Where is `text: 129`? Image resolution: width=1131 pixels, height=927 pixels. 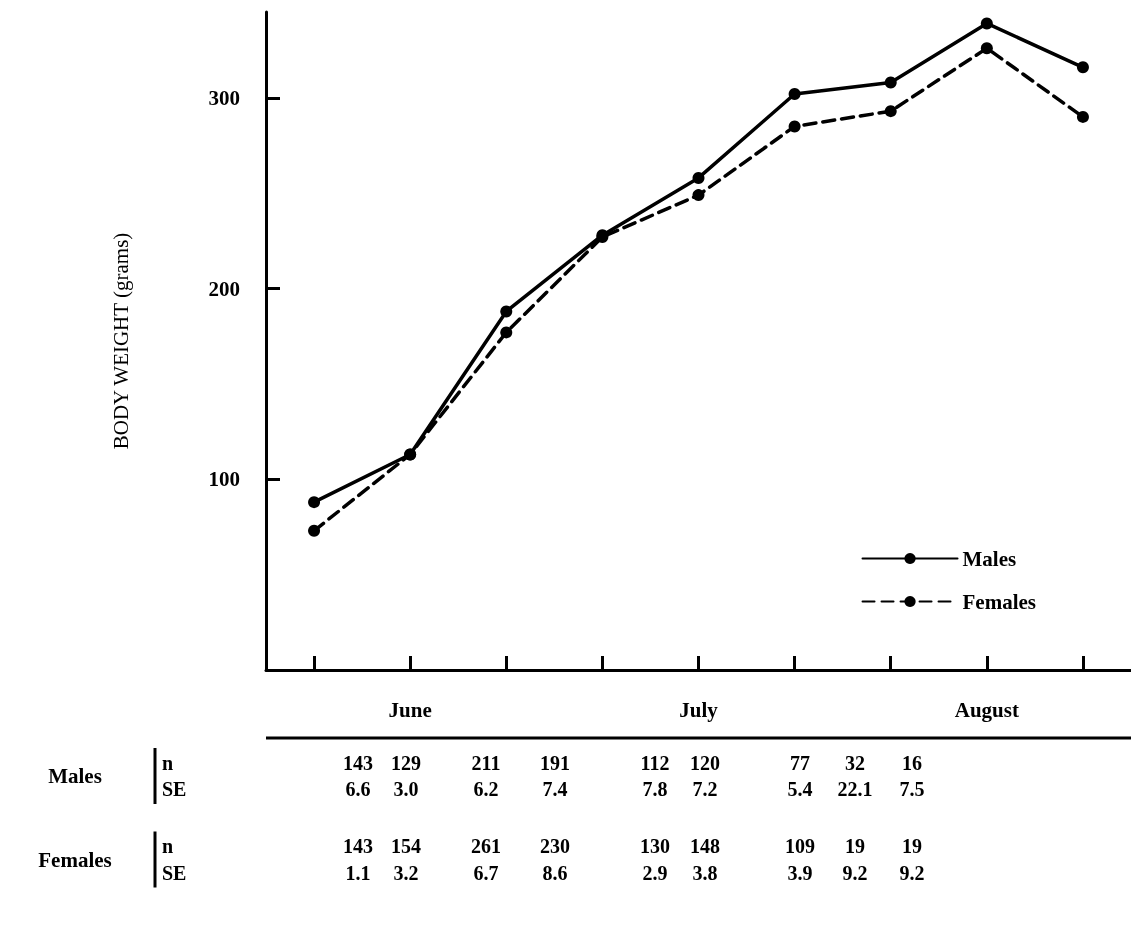 text: 129 is located at coordinates (406, 763).